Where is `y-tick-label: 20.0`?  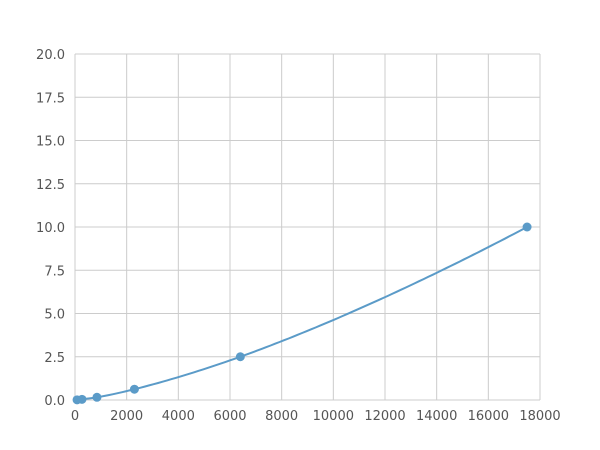 y-tick-label: 20.0 is located at coordinates (50, 55).